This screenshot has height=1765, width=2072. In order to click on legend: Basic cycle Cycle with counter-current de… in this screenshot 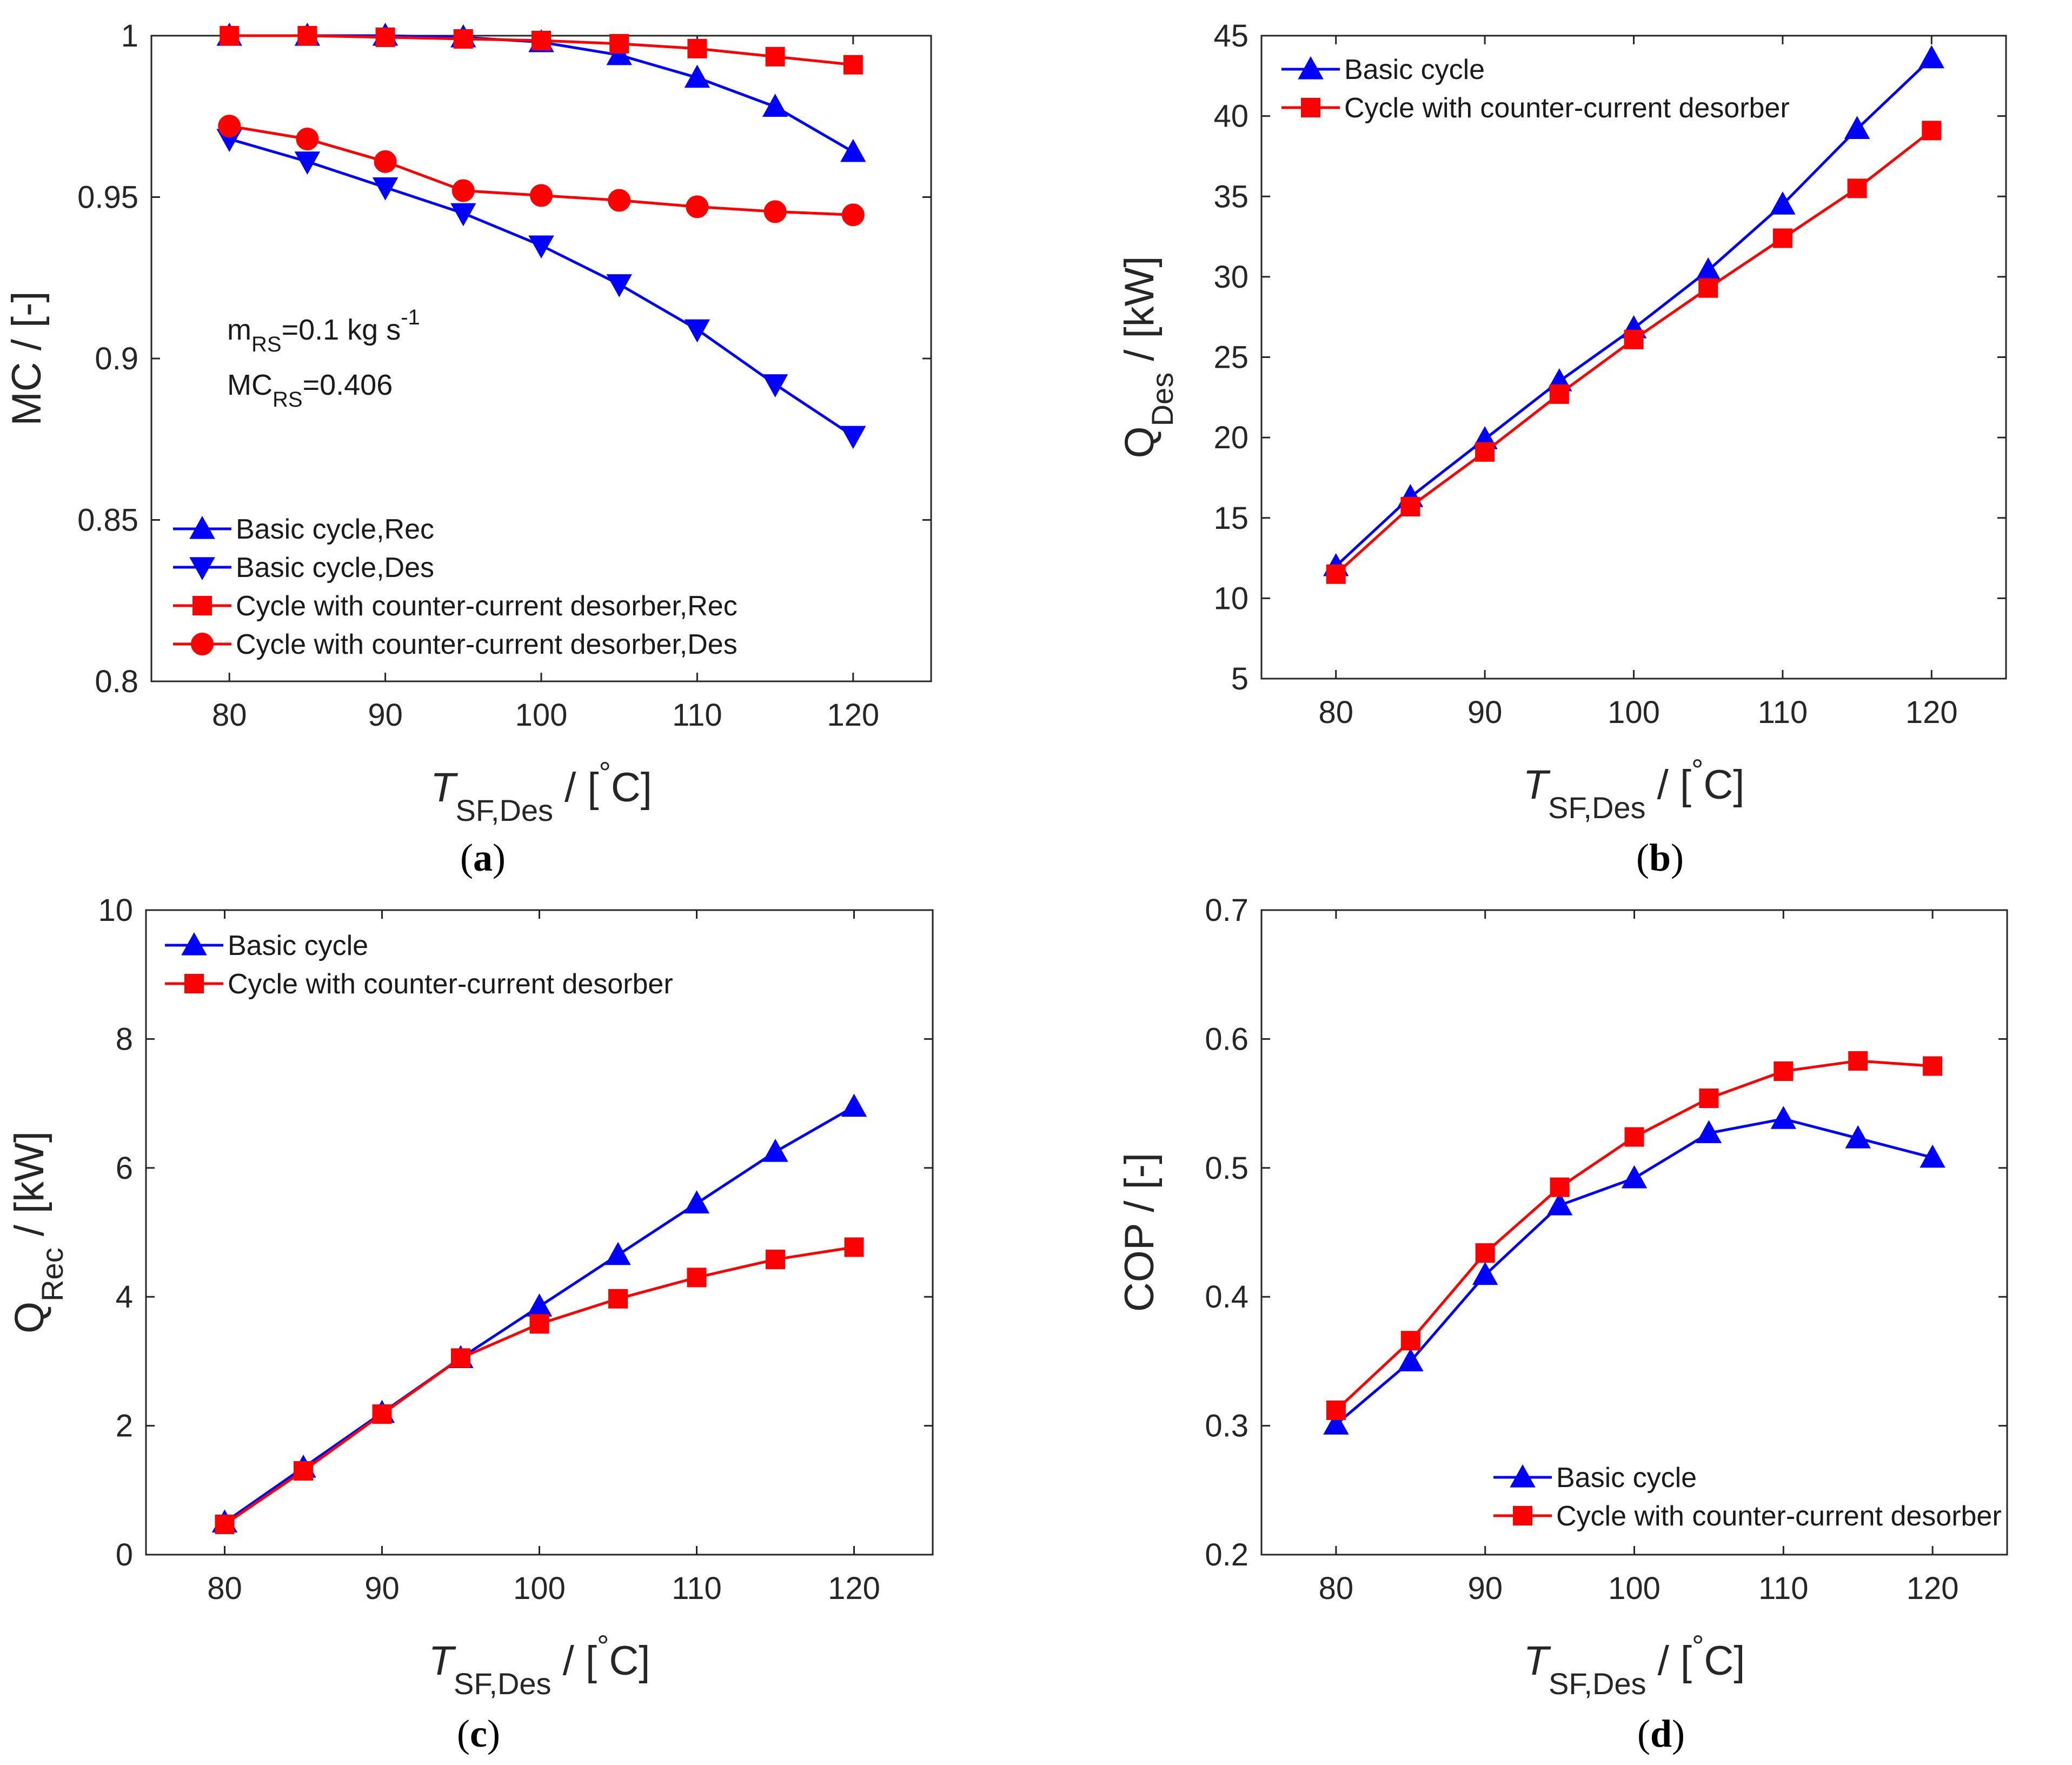, I will do `click(1748, 1497)`.